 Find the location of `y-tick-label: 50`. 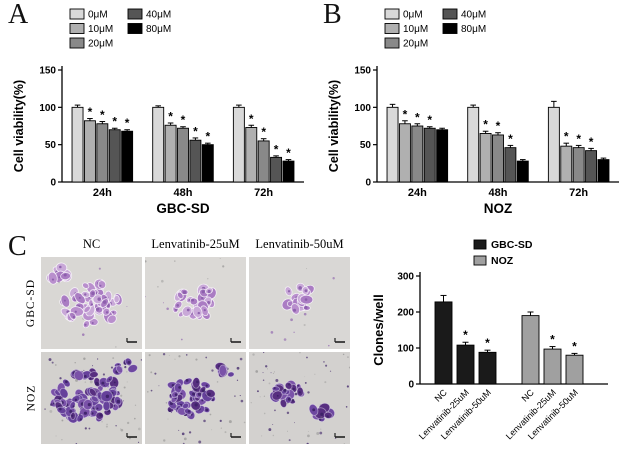

y-tick-label: 50 is located at coordinates (51, 145).